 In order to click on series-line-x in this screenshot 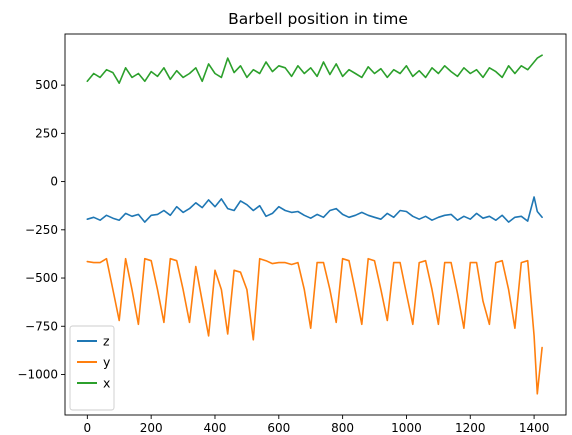, I will do `click(314, 69)`.